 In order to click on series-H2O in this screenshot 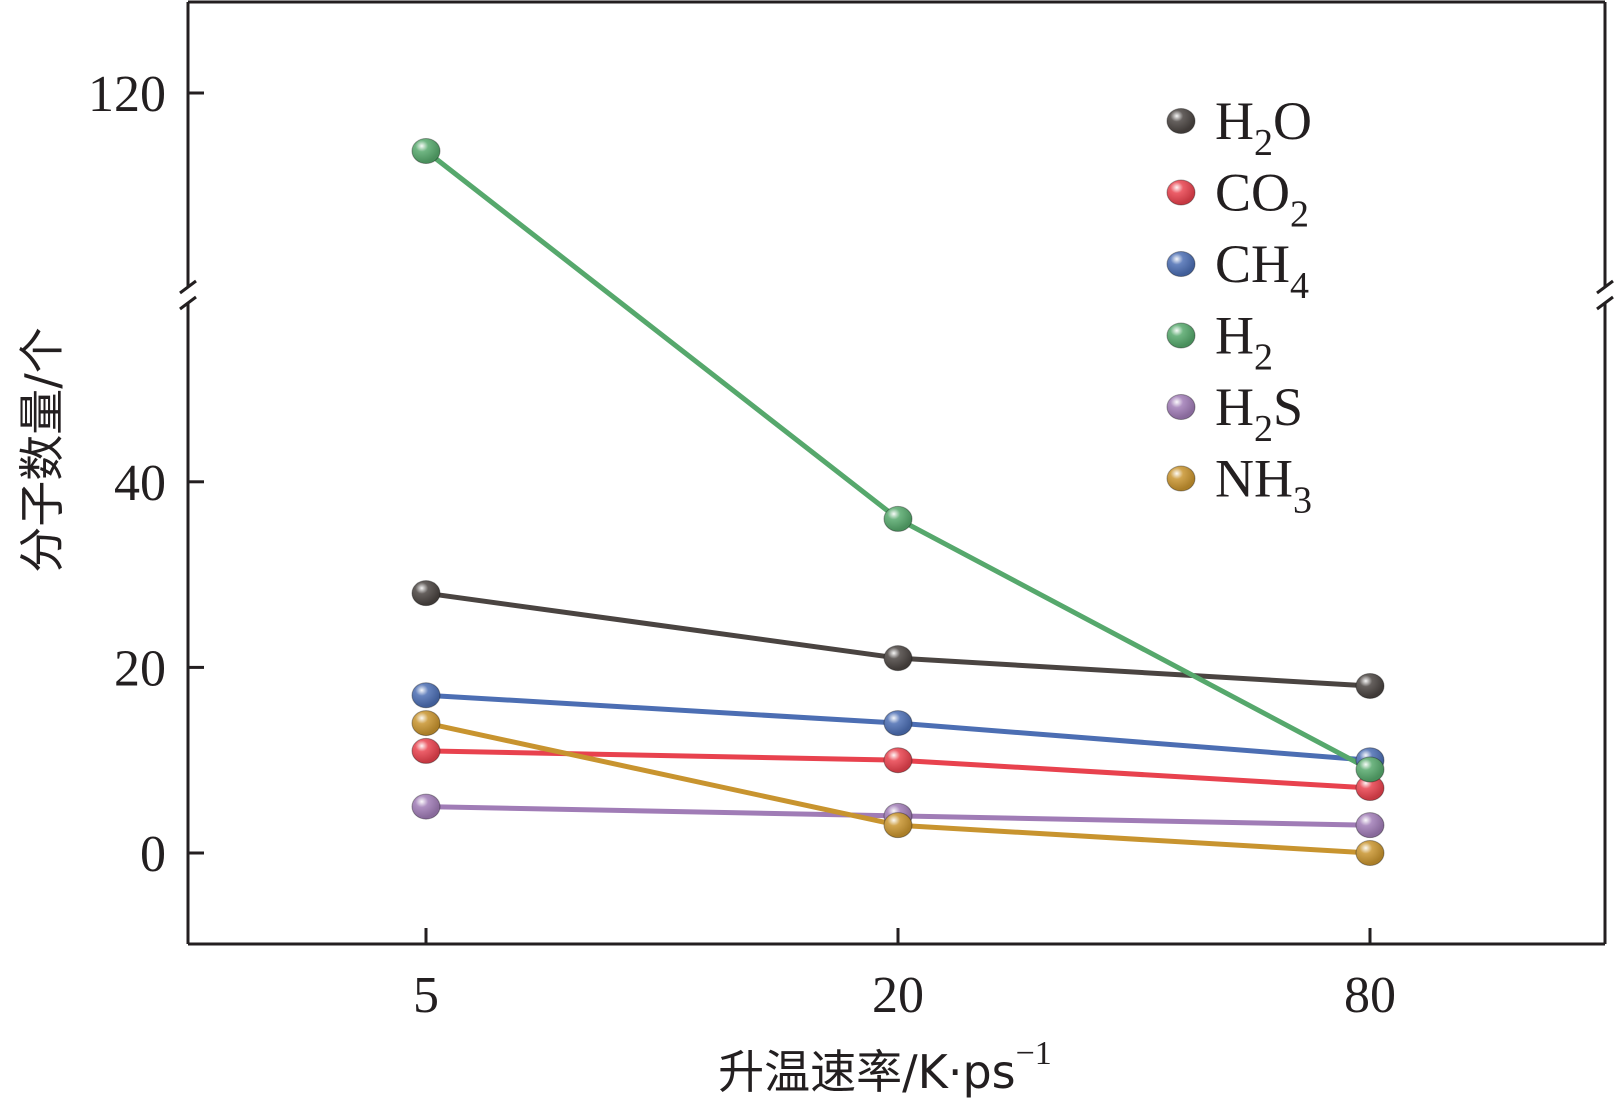, I will do `click(898, 639)`.